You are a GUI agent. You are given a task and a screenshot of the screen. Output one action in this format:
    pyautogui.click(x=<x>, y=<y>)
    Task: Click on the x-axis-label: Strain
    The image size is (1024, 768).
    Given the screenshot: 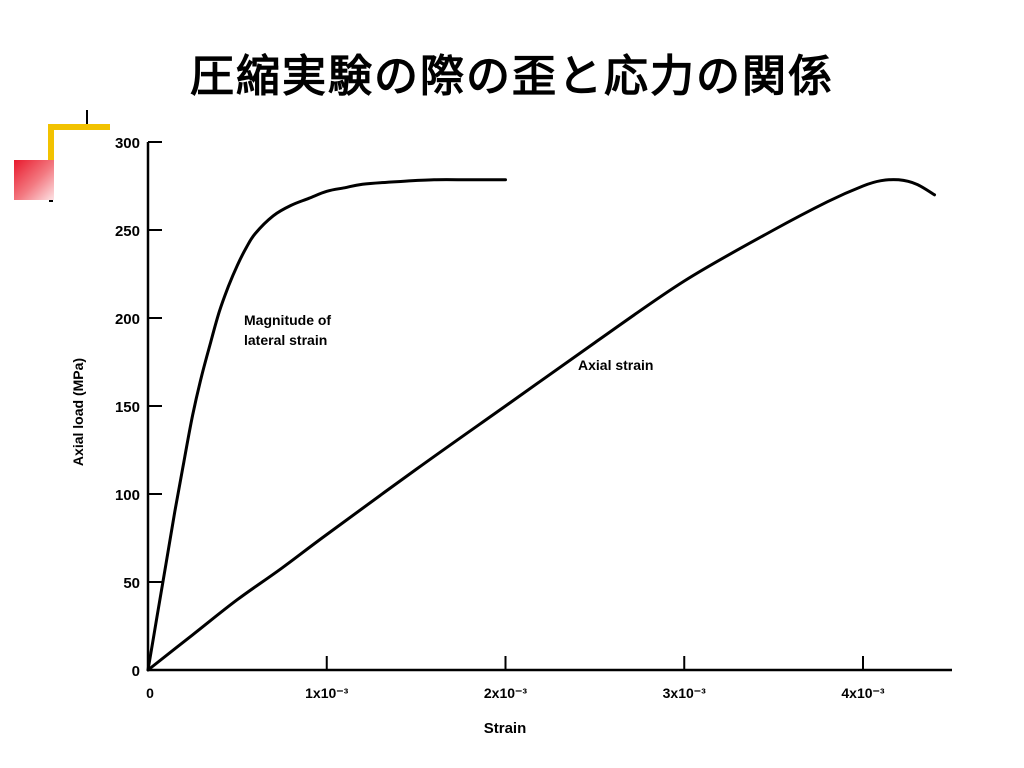 What is the action you would take?
    pyautogui.click(x=505, y=728)
    